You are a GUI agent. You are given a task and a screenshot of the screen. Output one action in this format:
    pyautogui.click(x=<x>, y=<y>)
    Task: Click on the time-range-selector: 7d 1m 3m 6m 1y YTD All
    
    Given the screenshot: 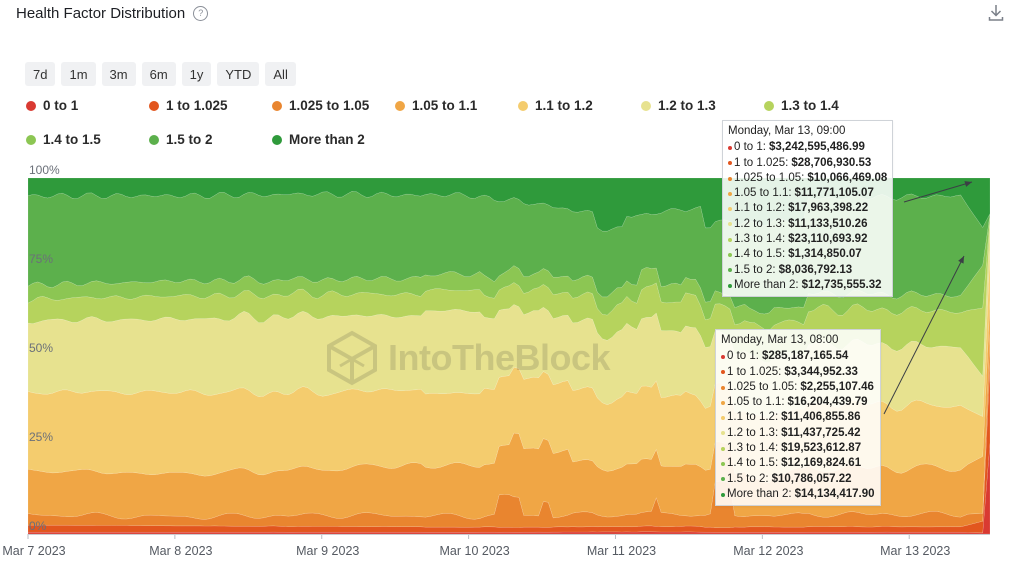 What is the action you would take?
    pyautogui.click(x=160, y=74)
    